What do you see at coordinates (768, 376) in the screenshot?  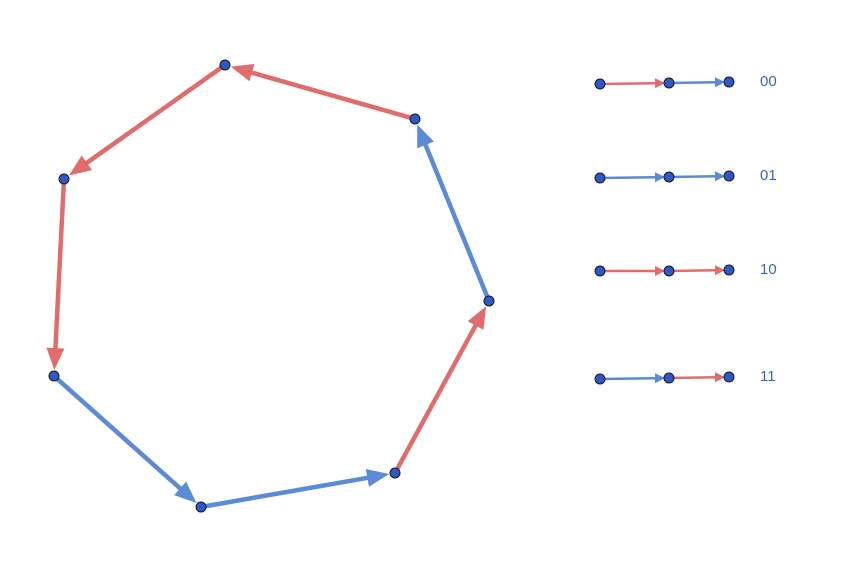 I see `legend-label: 11` at bounding box center [768, 376].